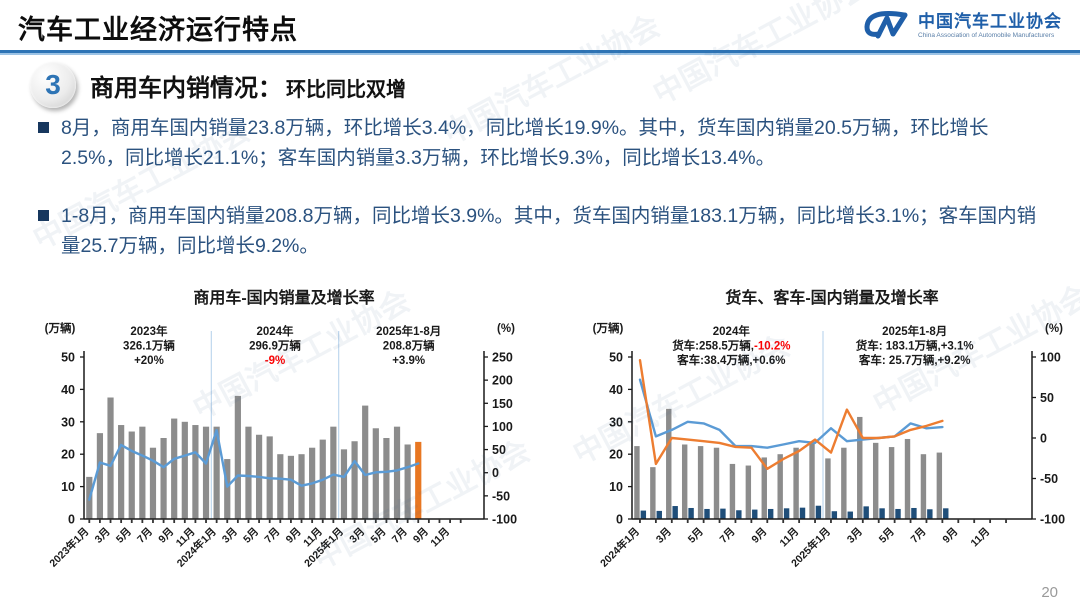 The width and height of the screenshot is (1080, 607). Describe the element at coordinates (730, 360) in the screenshot. I see `annotation-line: 客车:38.4万辆,+0.6%` at that location.